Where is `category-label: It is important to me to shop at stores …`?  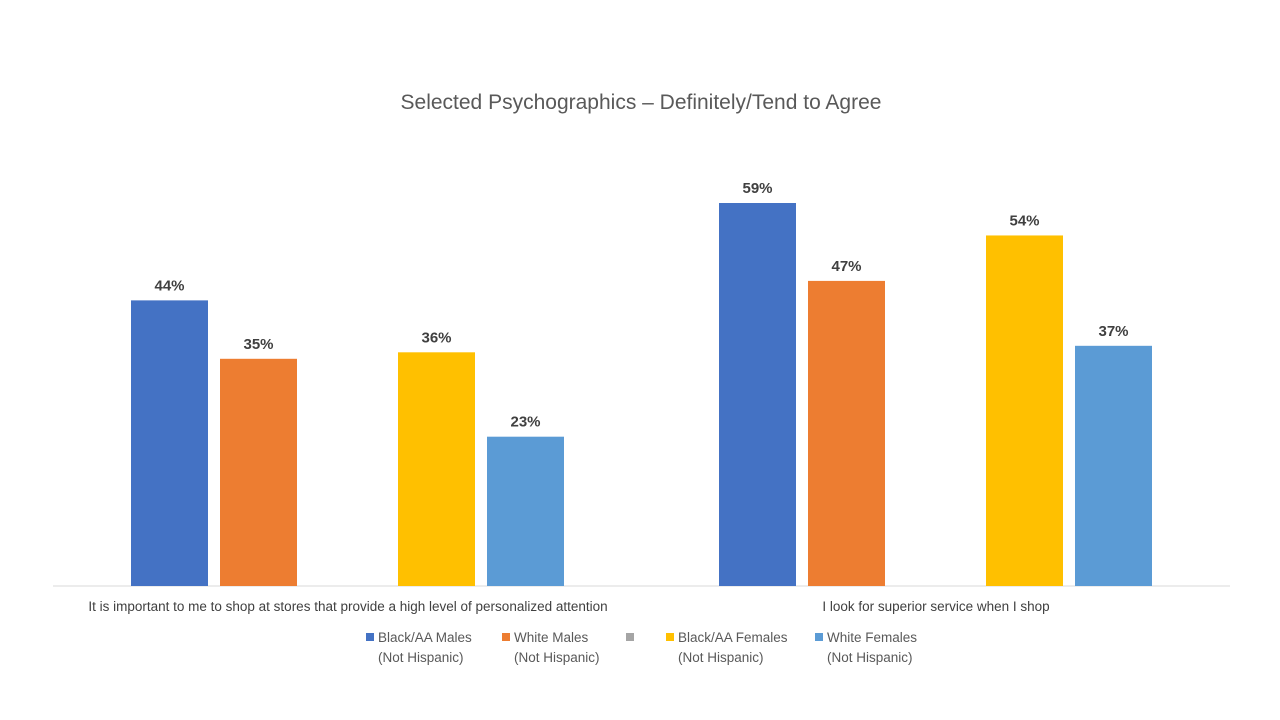 category-label: It is important to me to shop at stores … is located at coordinates (347, 606).